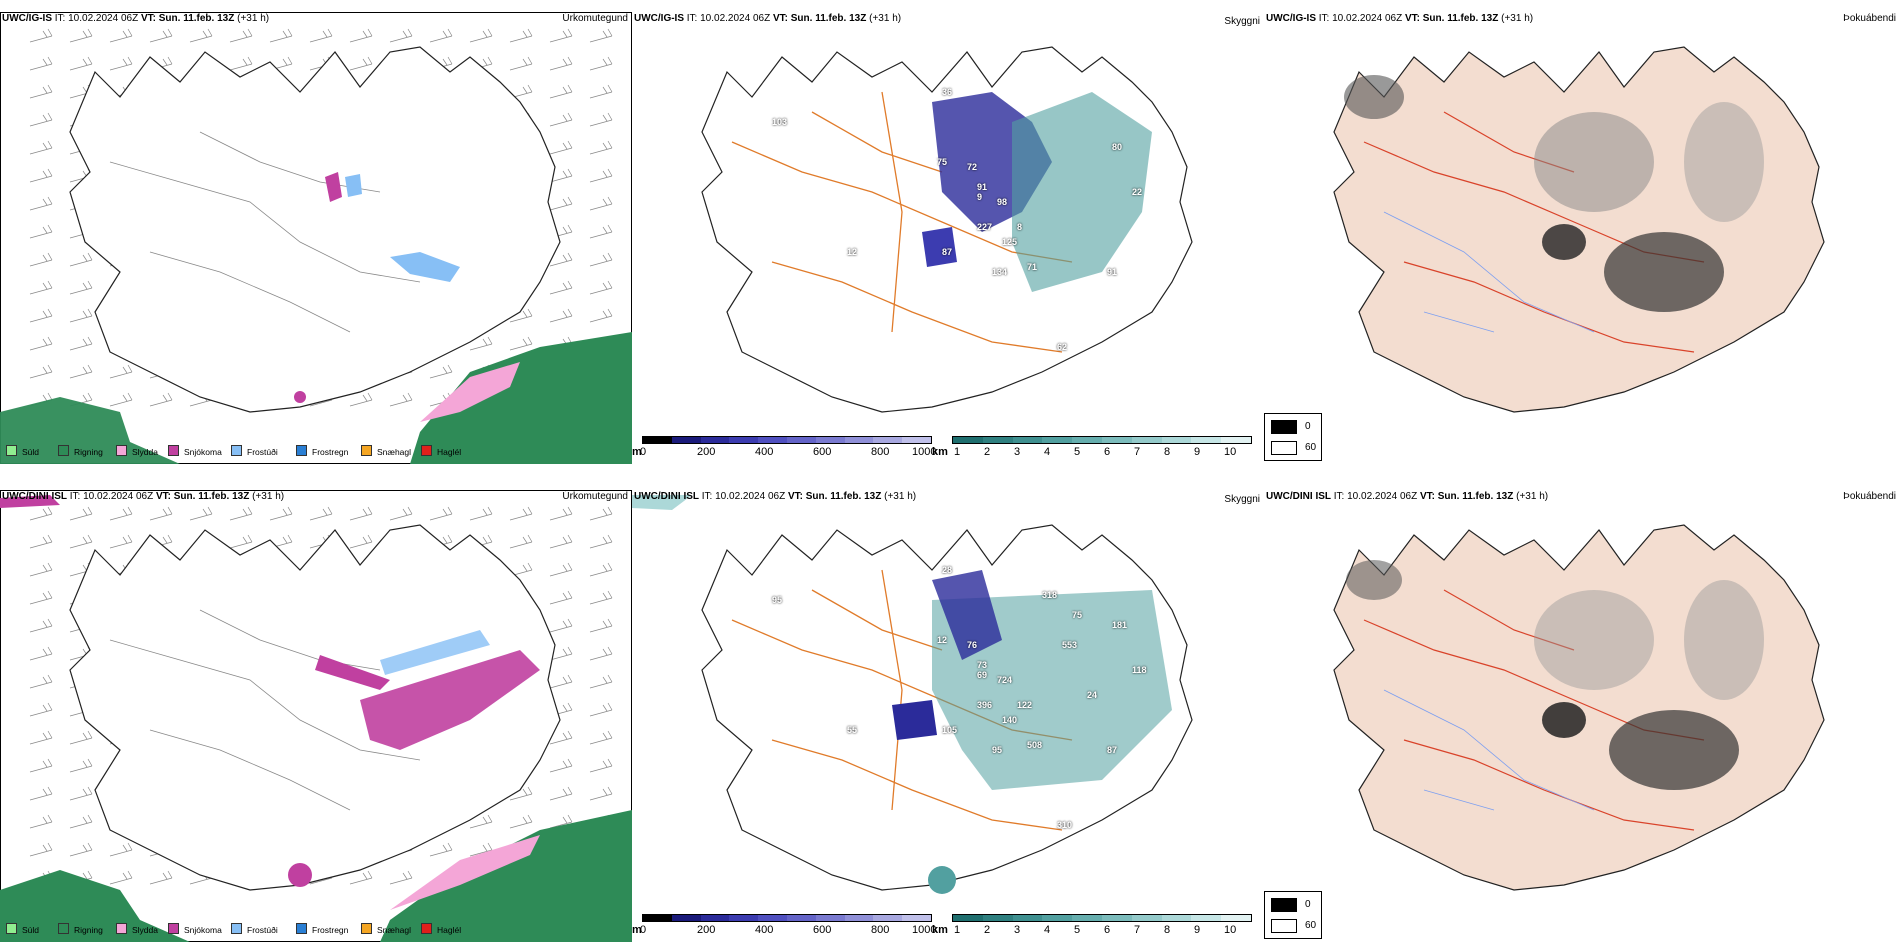  Describe the element at coordinates (1139, 670) in the screenshot. I see `visibility-value-label: 118` at that location.